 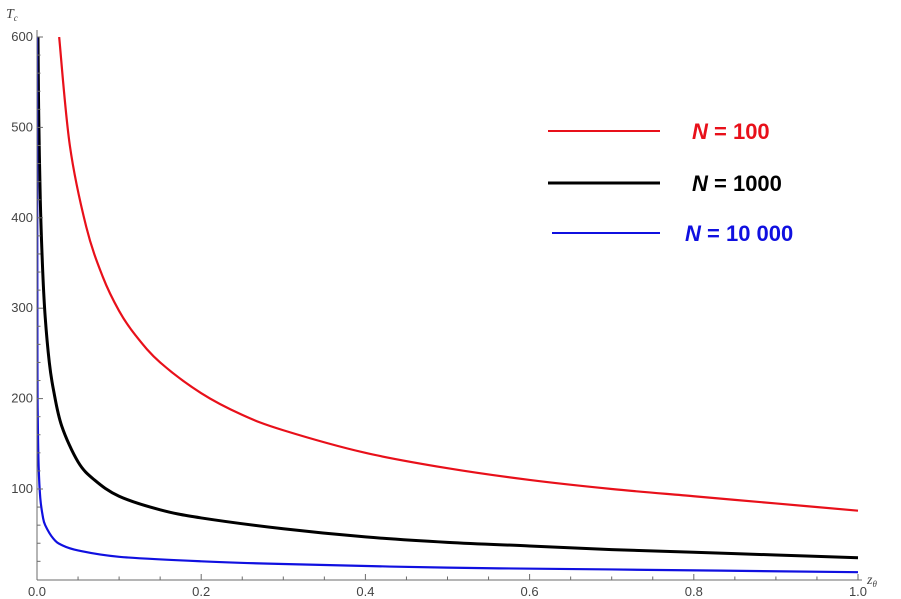 I want to click on y-tick-label: 400, so click(x=22, y=217).